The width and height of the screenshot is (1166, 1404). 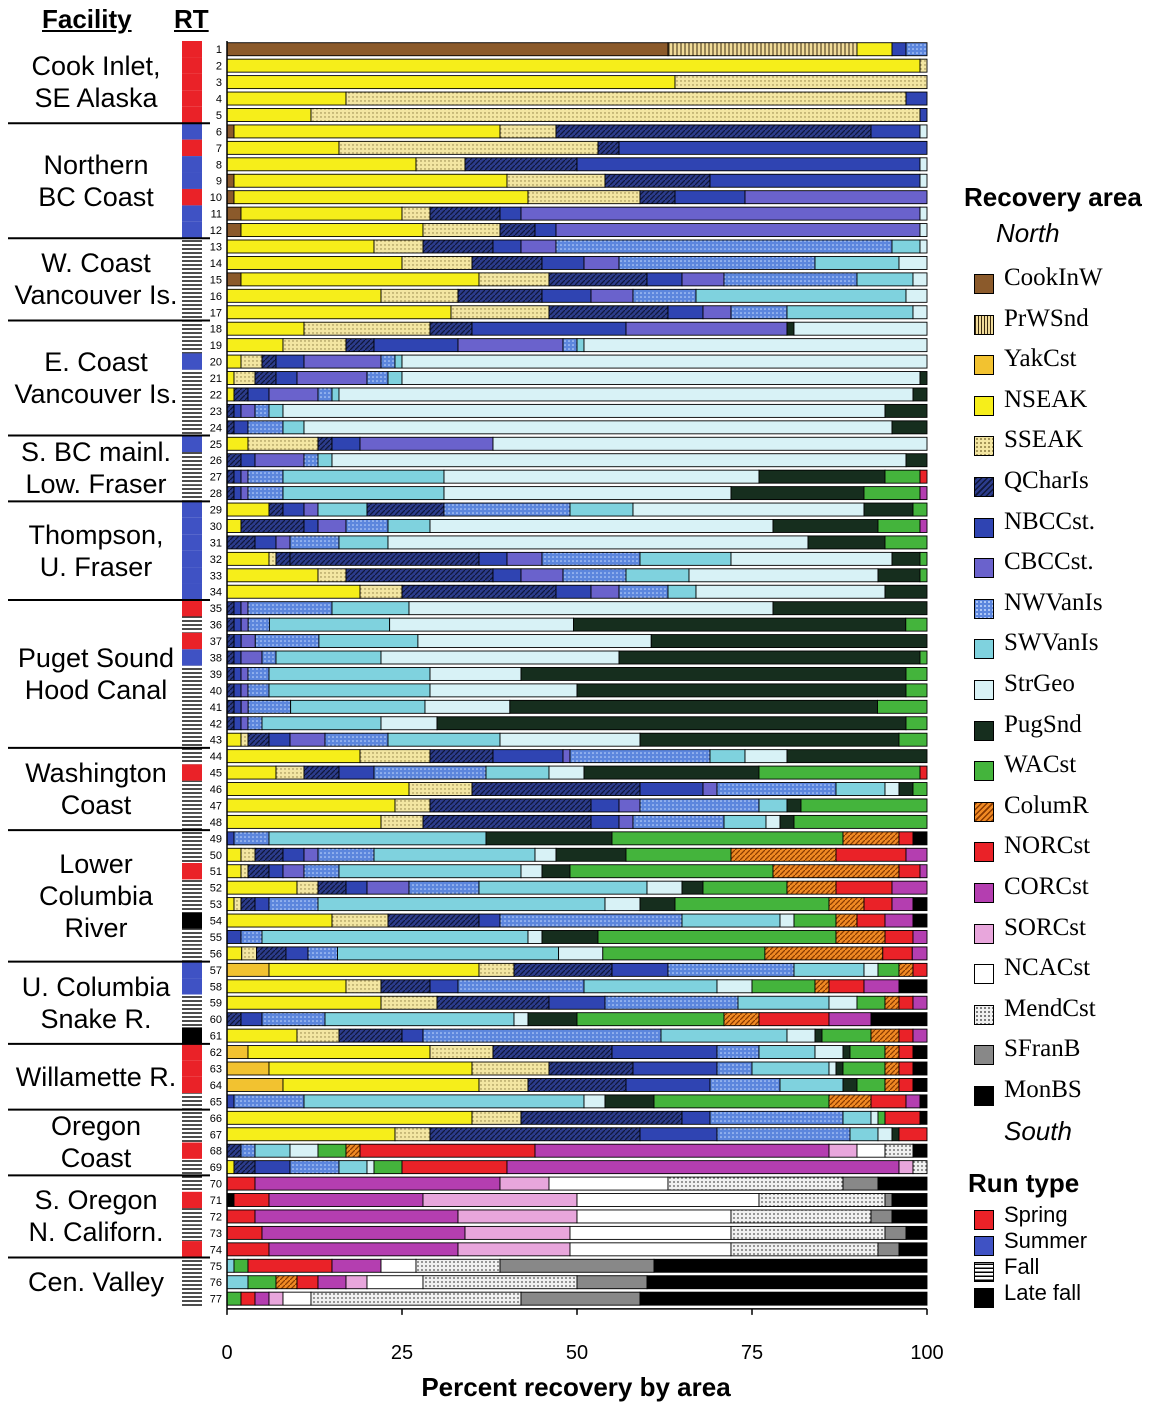 I want to click on bar-segment-mendcst, so click(x=416, y=1298).